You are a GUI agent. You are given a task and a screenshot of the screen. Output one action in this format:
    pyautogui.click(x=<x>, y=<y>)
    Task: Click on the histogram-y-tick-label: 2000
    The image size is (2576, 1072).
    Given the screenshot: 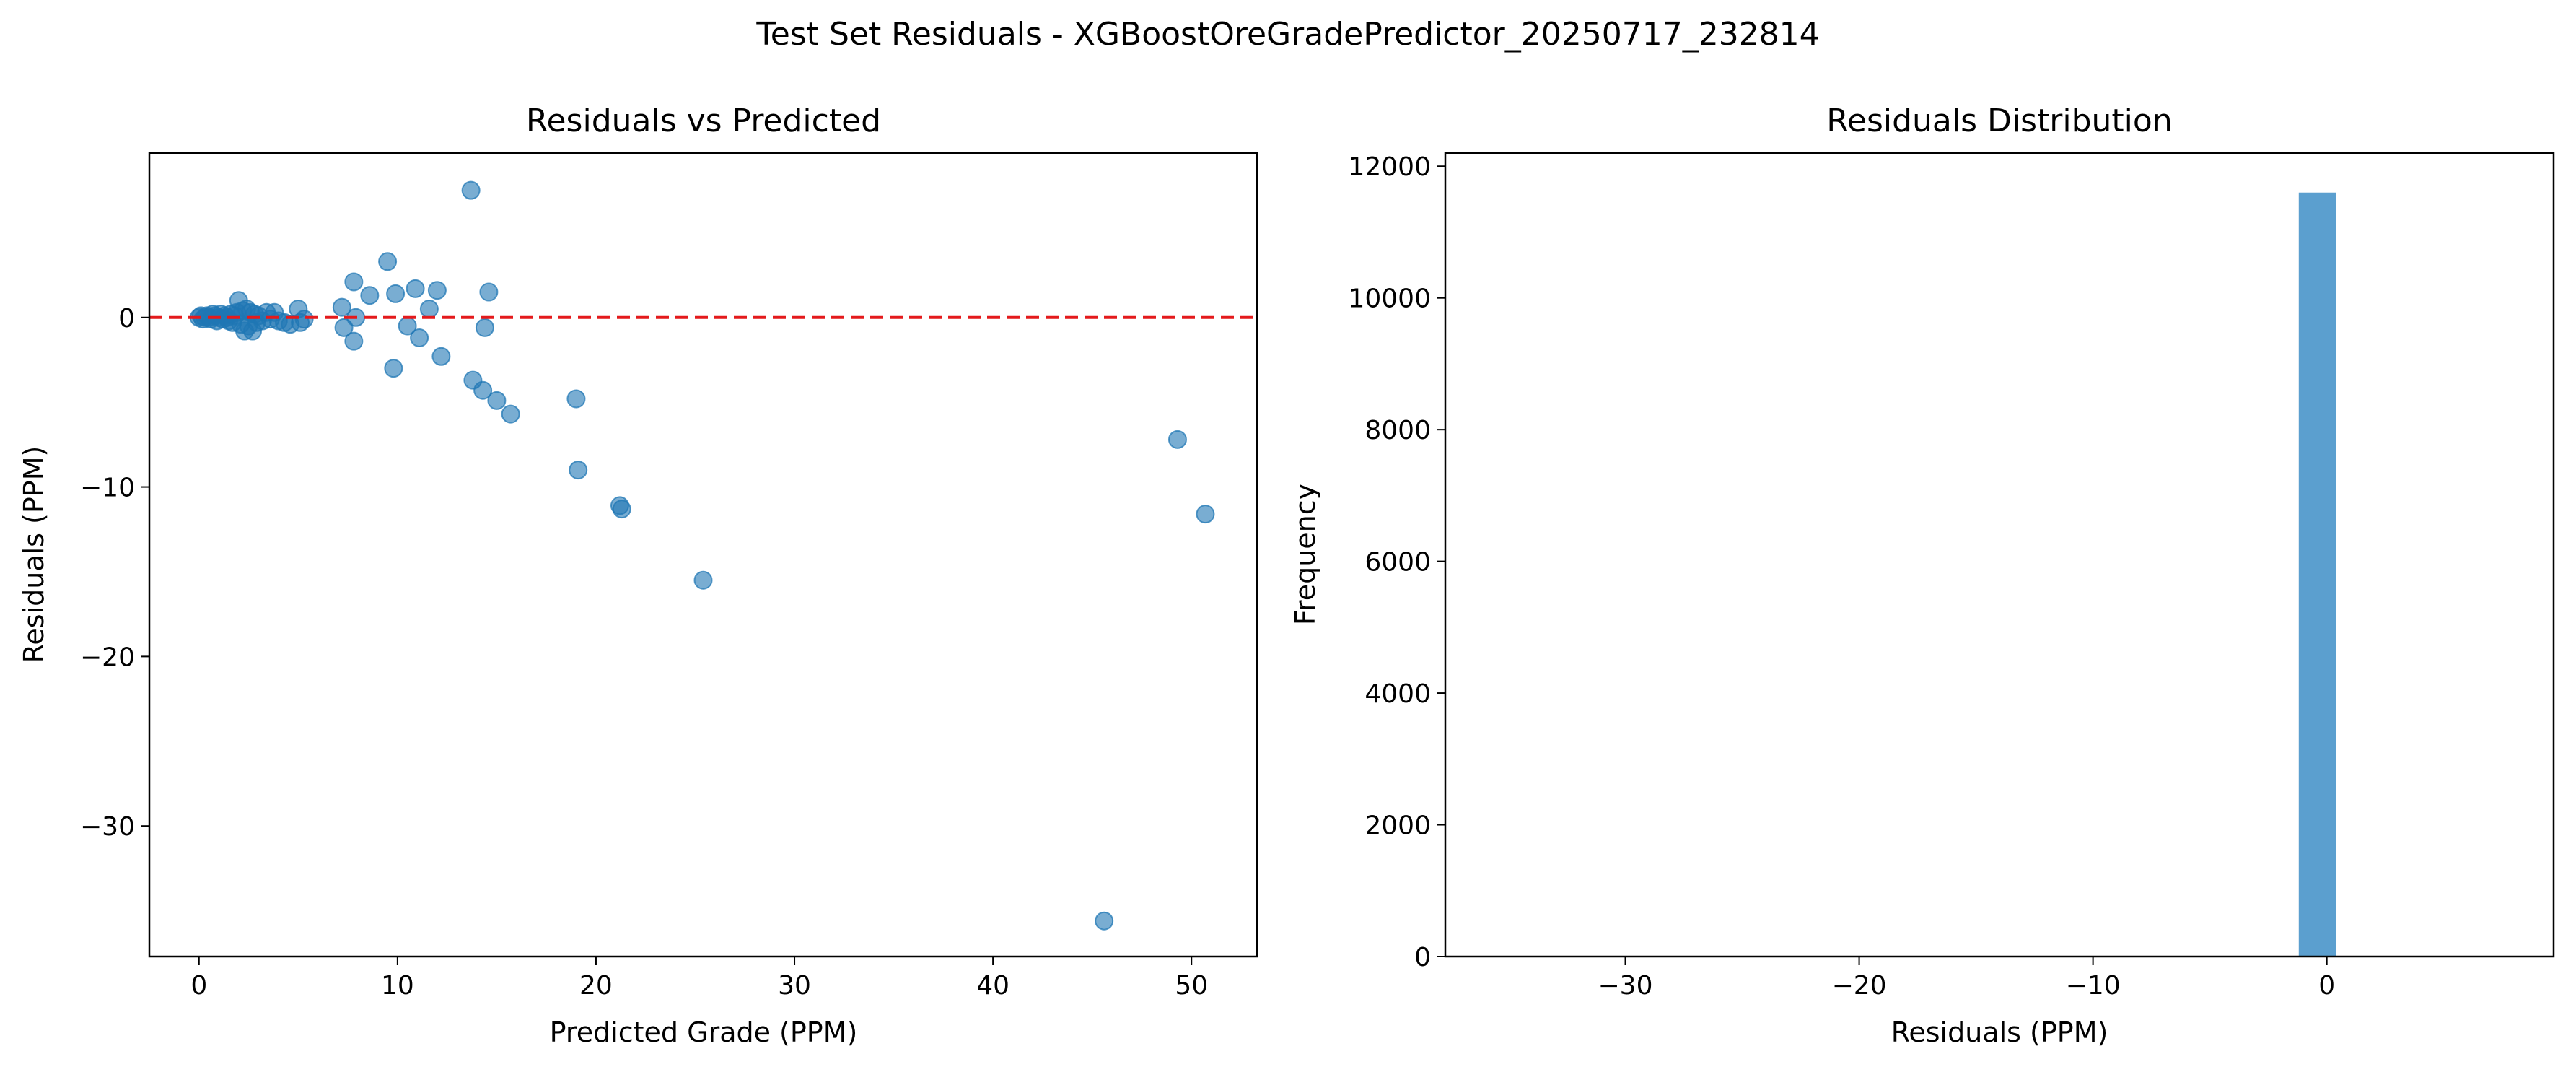 What is the action you would take?
    pyautogui.click(x=1397, y=826)
    